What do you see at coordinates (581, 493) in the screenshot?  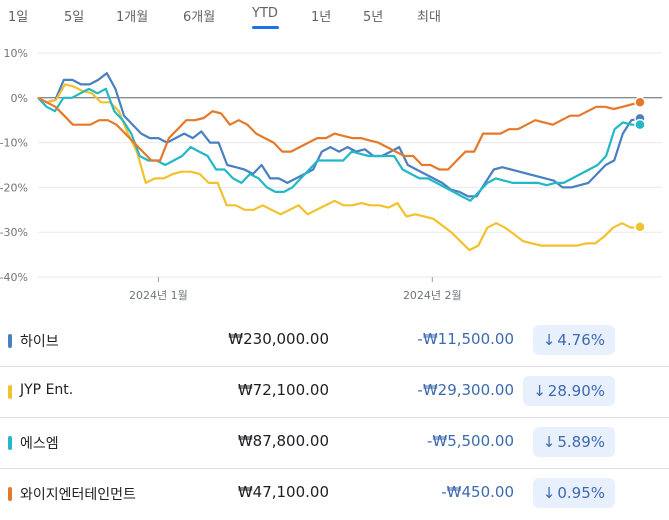 I see `percent-change-value: 0.95%` at bounding box center [581, 493].